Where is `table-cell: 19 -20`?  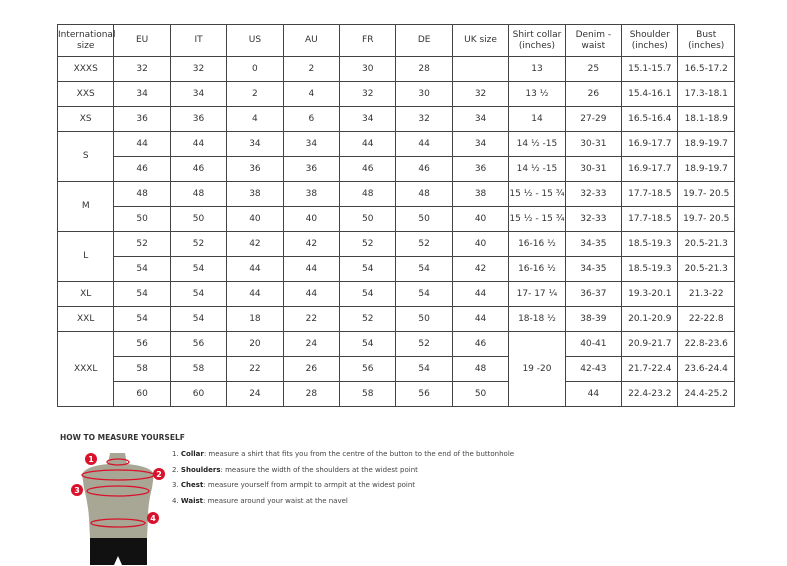 table-cell: 19 -20 is located at coordinates (537, 369).